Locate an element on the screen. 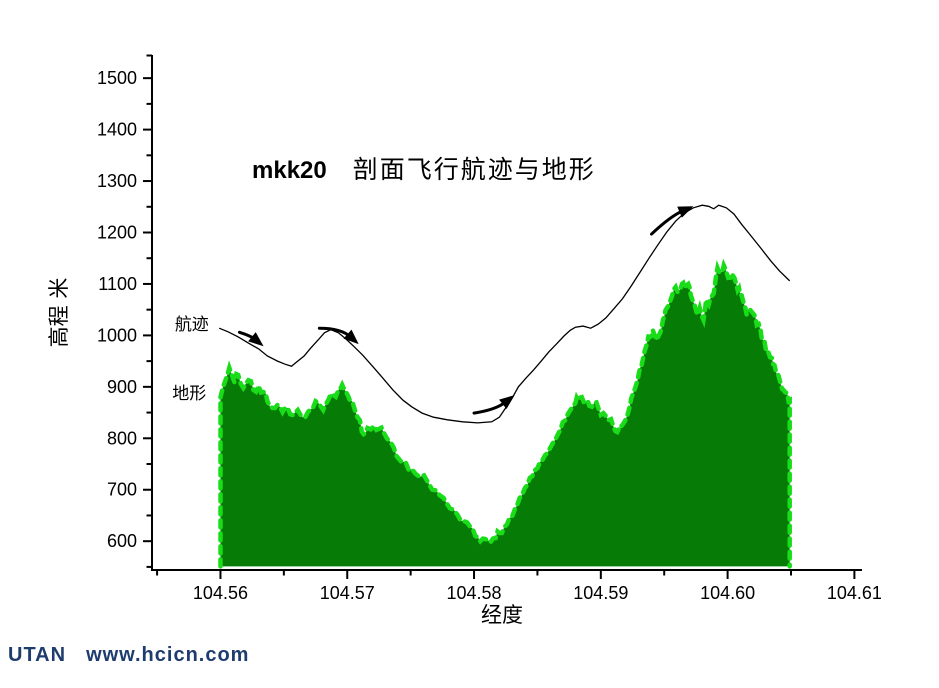 The image size is (939, 688). x-tick-label: 104.61 is located at coordinates (854, 593).